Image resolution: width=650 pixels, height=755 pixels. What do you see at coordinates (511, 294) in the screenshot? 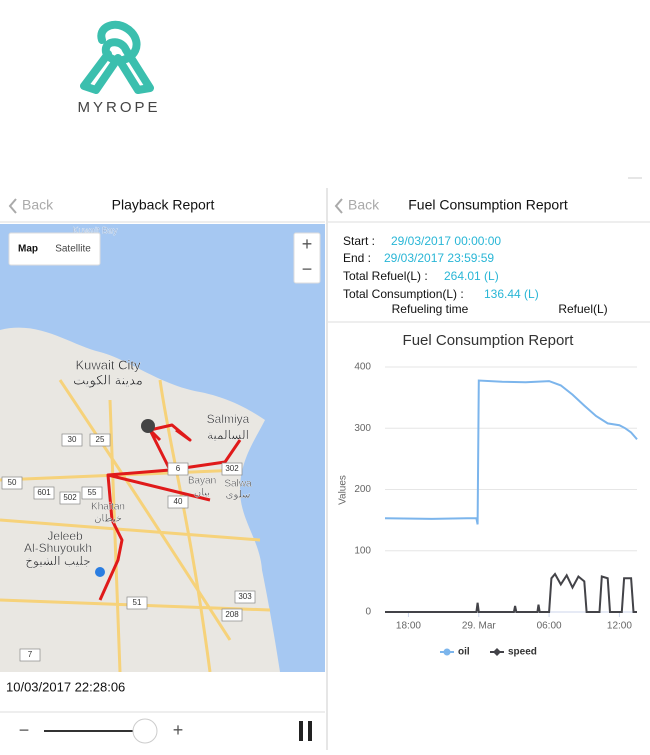
I see `consumption-value: 136.44 (L)` at bounding box center [511, 294].